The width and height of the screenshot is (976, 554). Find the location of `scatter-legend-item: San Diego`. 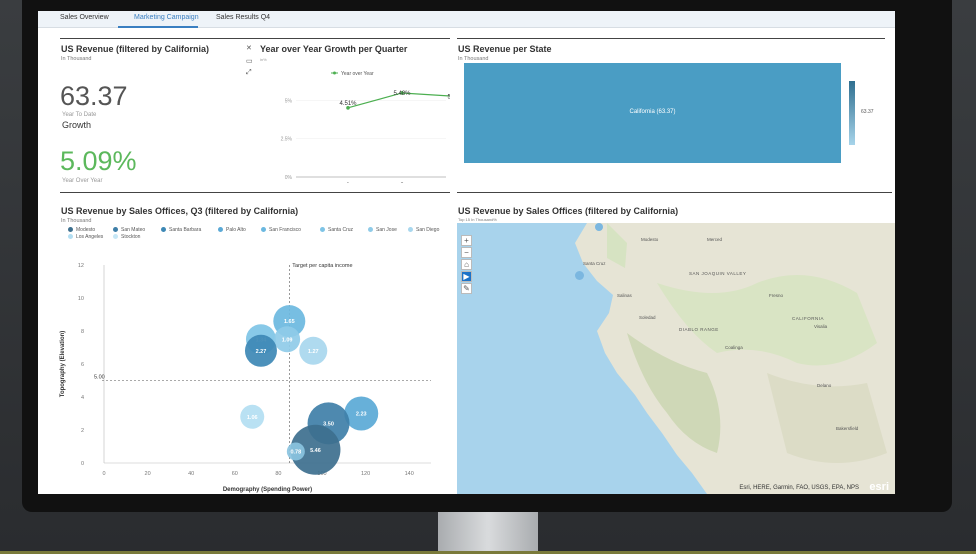

scatter-legend-item: San Diego is located at coordinates (423, 230).